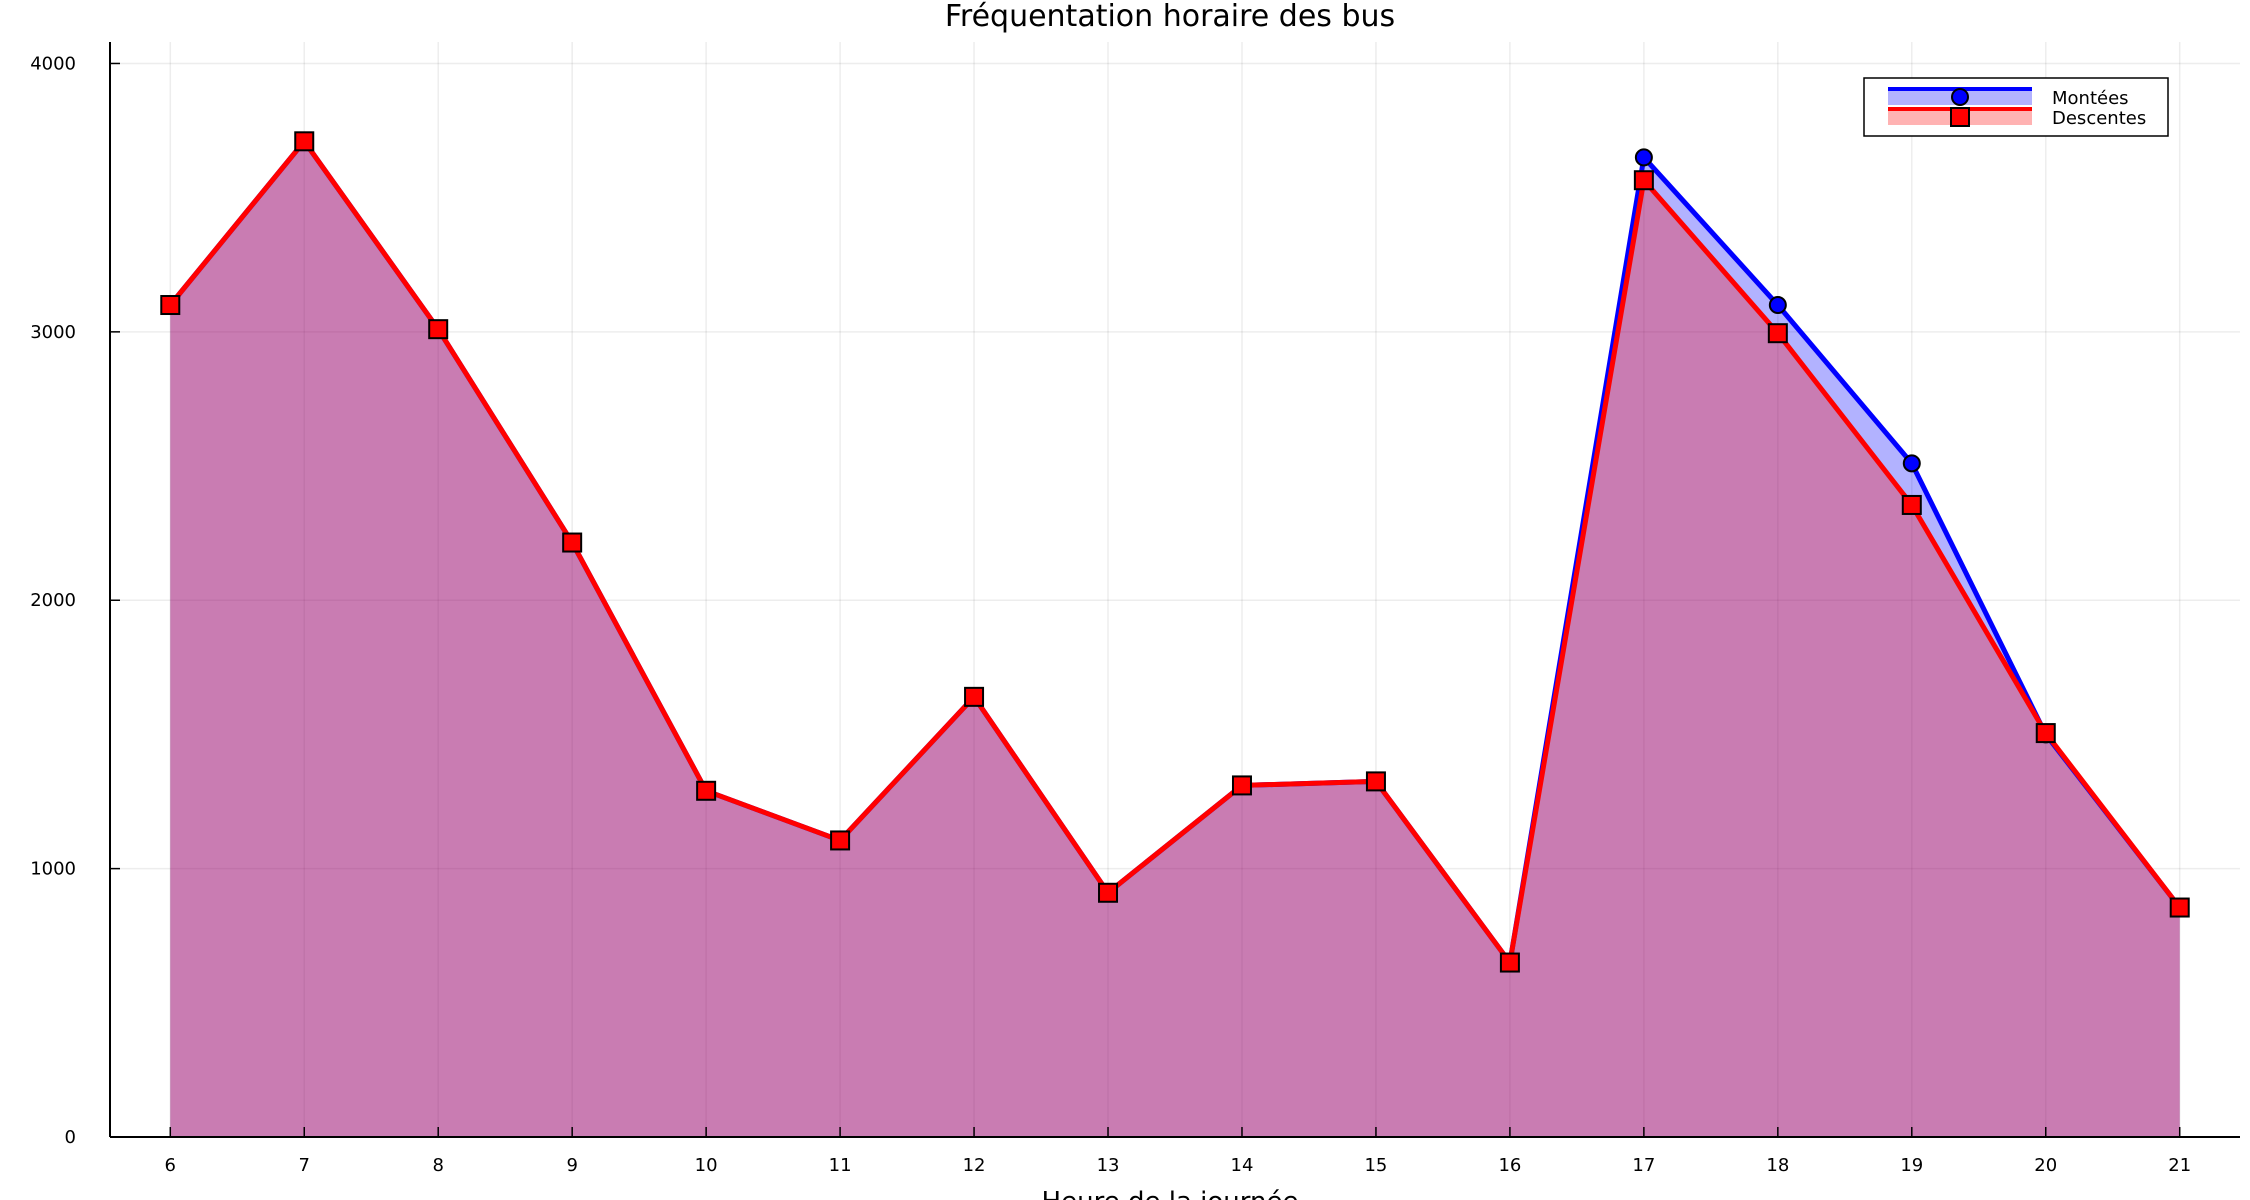  What do you see at coordinates (571, 1165) in the screenshot?
I see `x-tick-label: 9` at bounding box center [571, 1165].